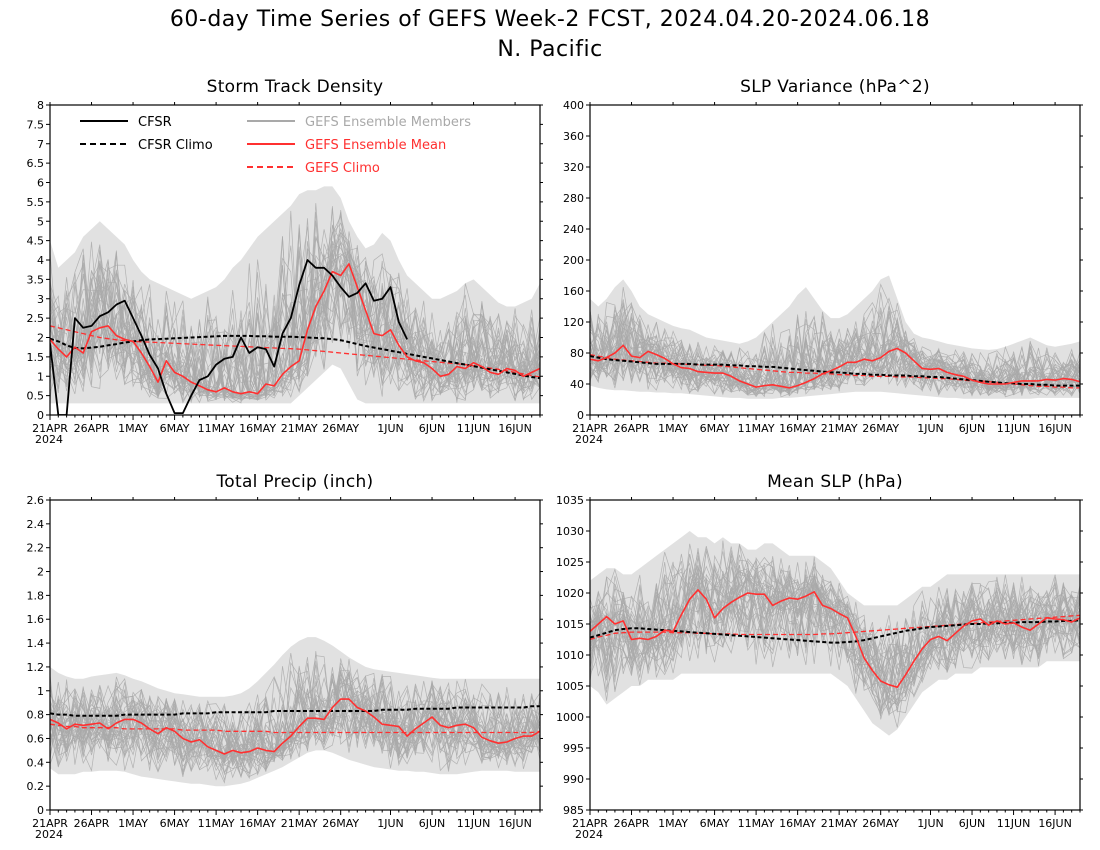 The image size is (1100, 850). What do you see at coordinates (40, 221) in the screenshot?
I see `y-tick-label: 5` at bounding box center [40, 221].